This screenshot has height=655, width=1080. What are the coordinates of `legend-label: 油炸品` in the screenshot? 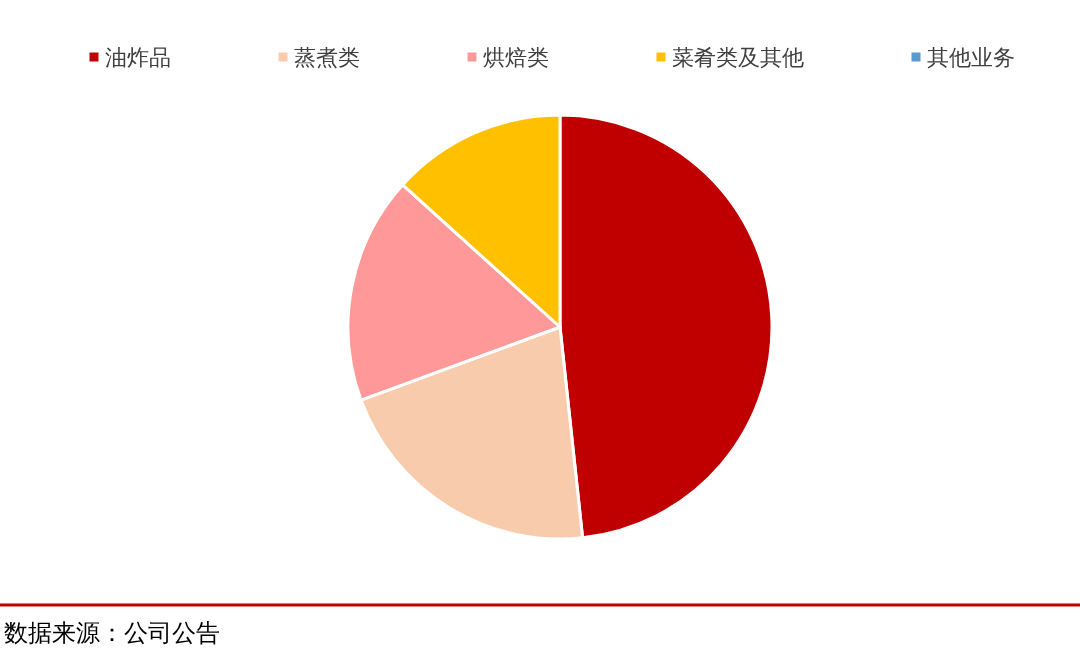 It's located at (137, 57).